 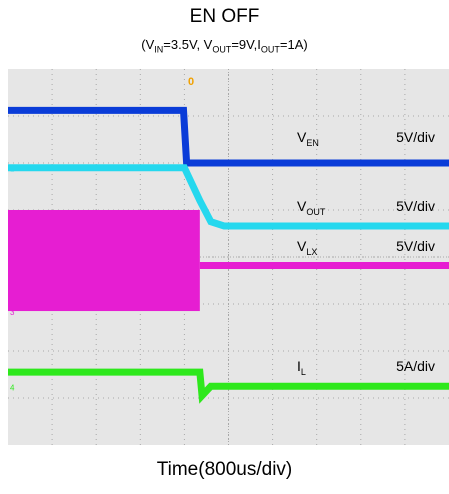 I want to click on trace-VEN, so click(x=228, y=136).